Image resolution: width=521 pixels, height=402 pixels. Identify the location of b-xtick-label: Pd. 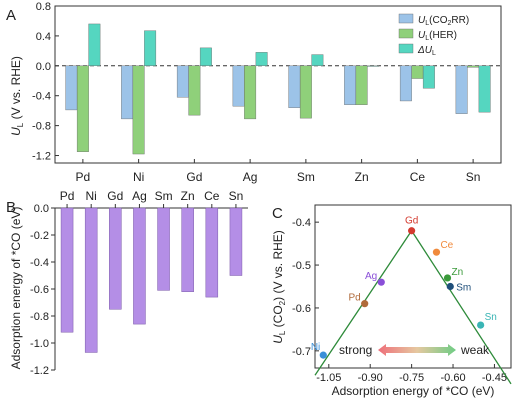
(67, 196).